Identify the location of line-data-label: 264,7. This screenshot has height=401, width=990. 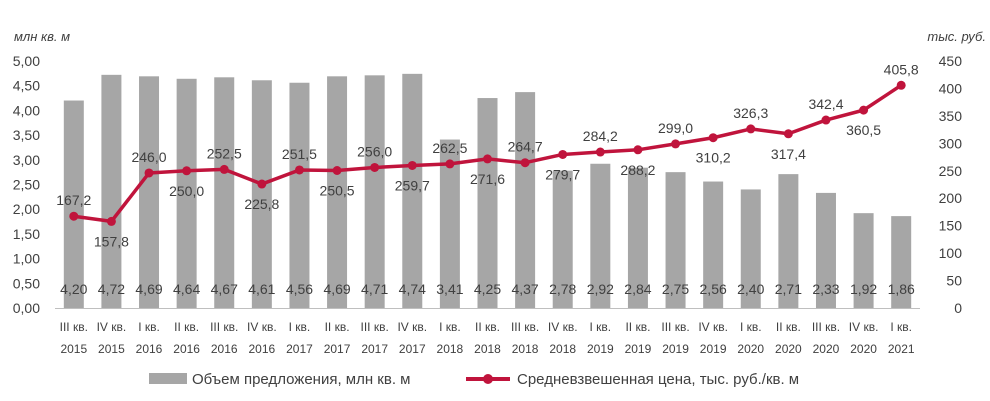
(525, 147).